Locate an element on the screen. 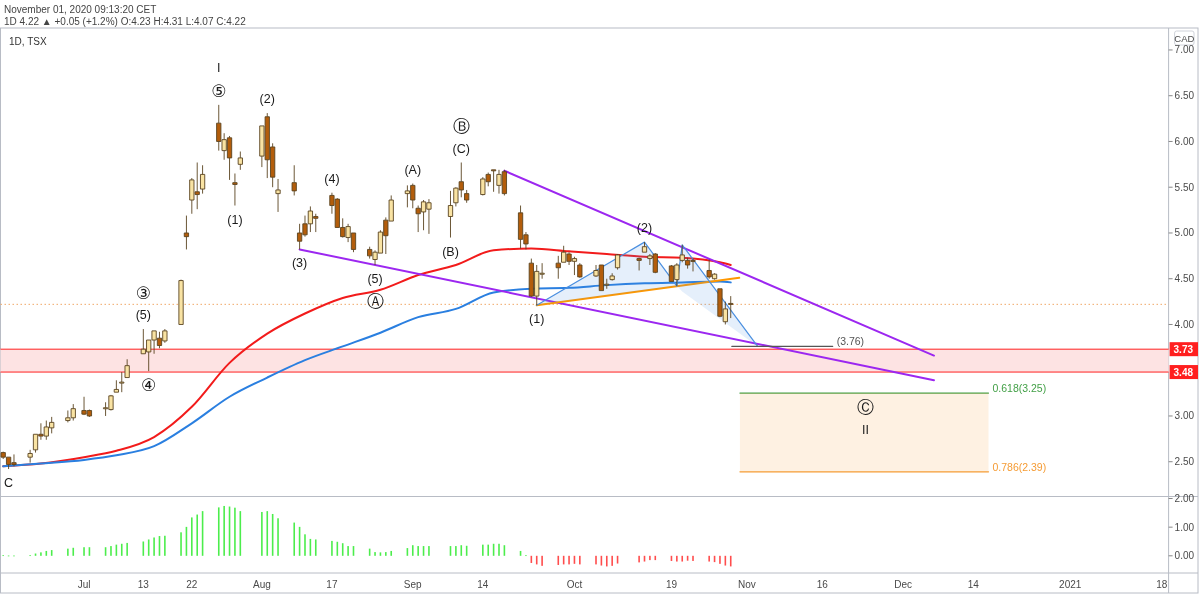 The image size is (1200, 616). x-tick-label: 16 is located at coordinates (822, 584).